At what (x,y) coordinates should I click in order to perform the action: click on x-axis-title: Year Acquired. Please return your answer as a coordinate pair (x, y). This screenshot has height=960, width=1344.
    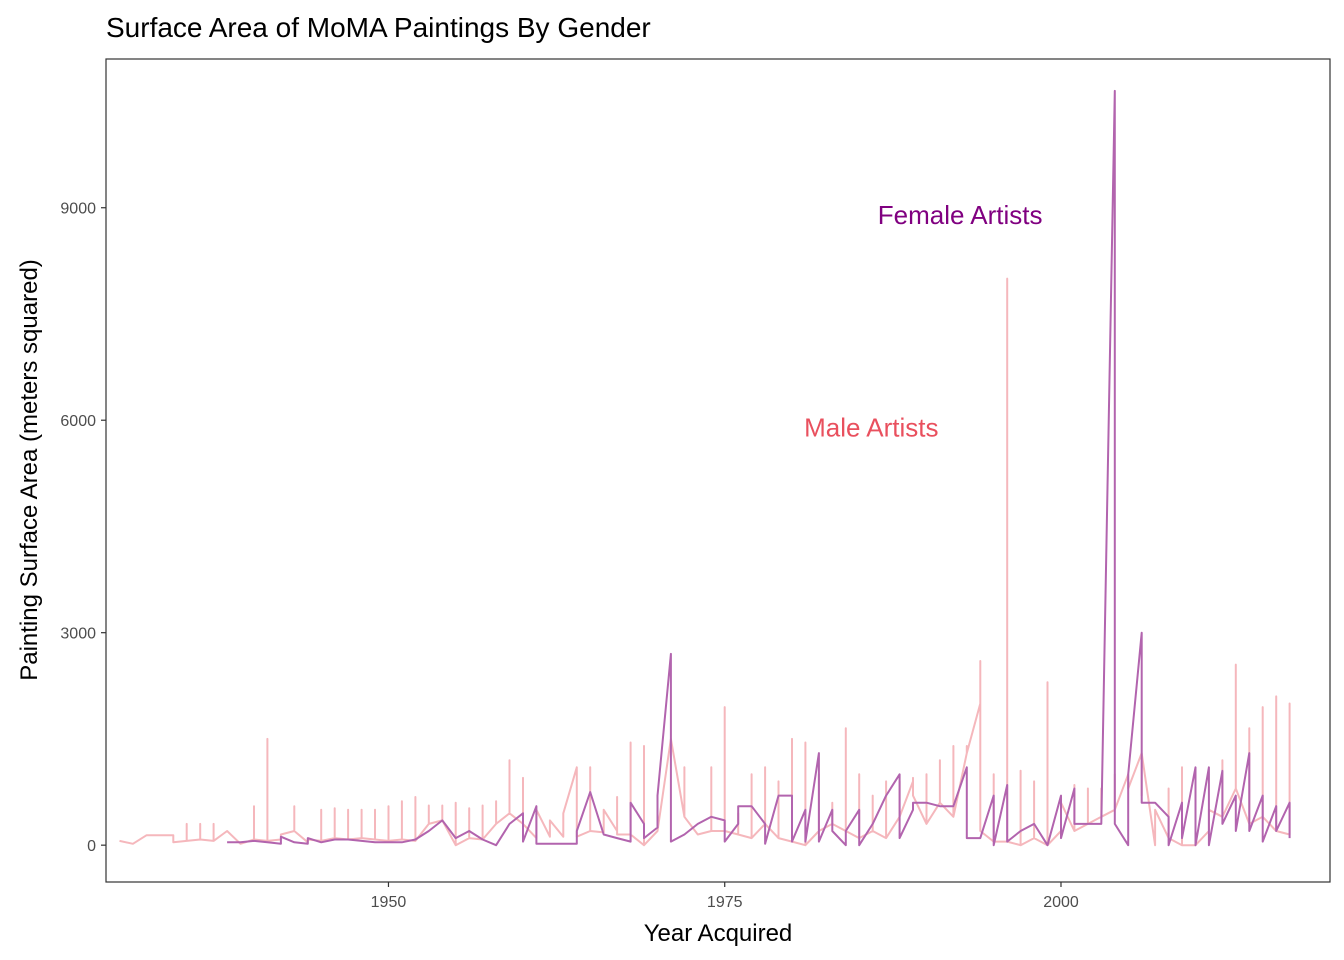
    Looking at the image, I should click on (718, 933).